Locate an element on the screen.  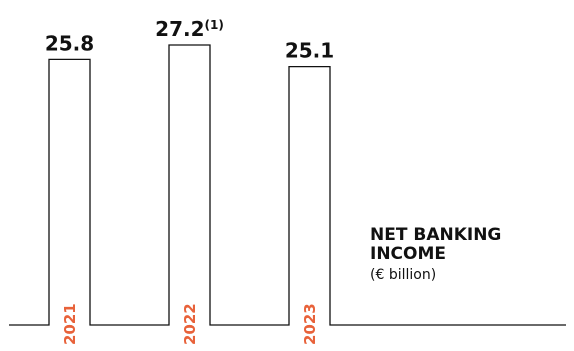
value-label-2021: 25.8 is located at coordinates (69, 43).